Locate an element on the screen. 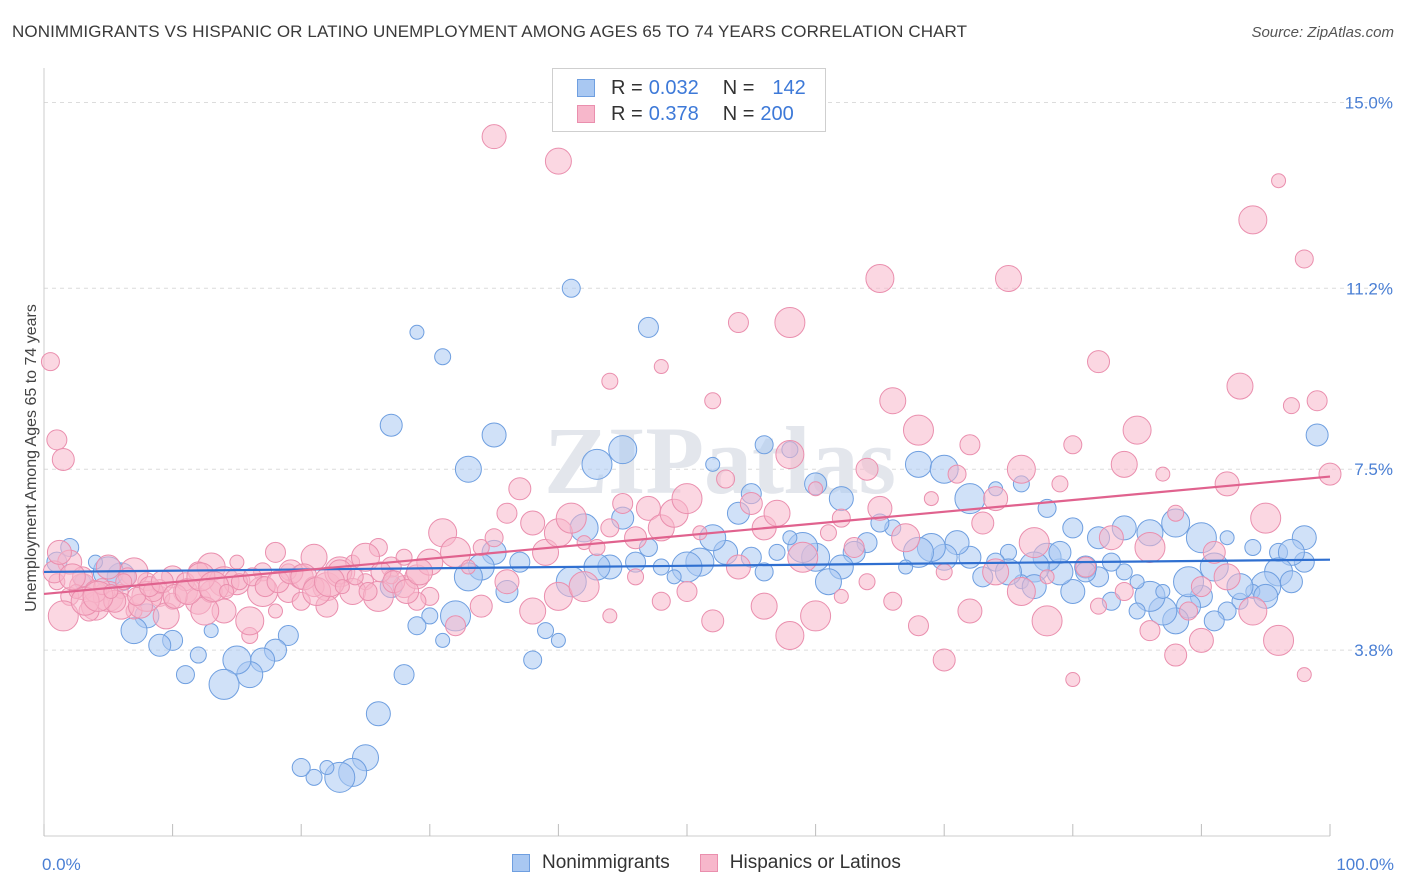 Image resolution: width=1406 pixels, height=892 pixels. x-tick-label: 0.0% is located at coordinates (61, 864).